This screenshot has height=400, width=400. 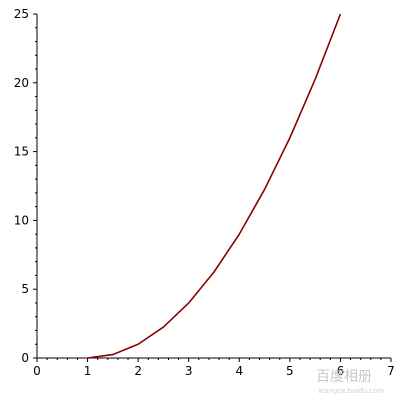 I want to click on x-tick-label: 3, so click(x=189, y=371).